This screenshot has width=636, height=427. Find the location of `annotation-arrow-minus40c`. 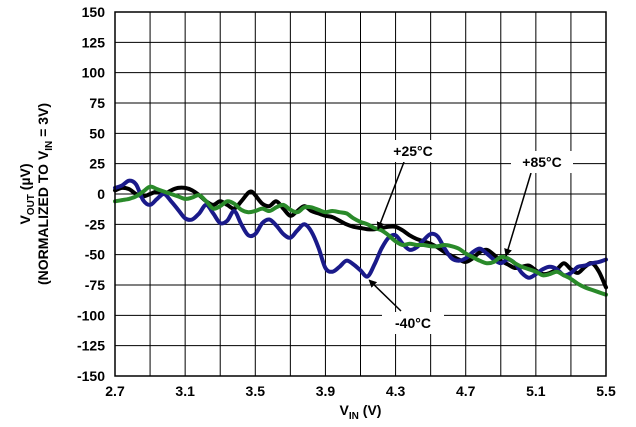

annotation-arrow-minus40c is located at coordinates (385, 295).